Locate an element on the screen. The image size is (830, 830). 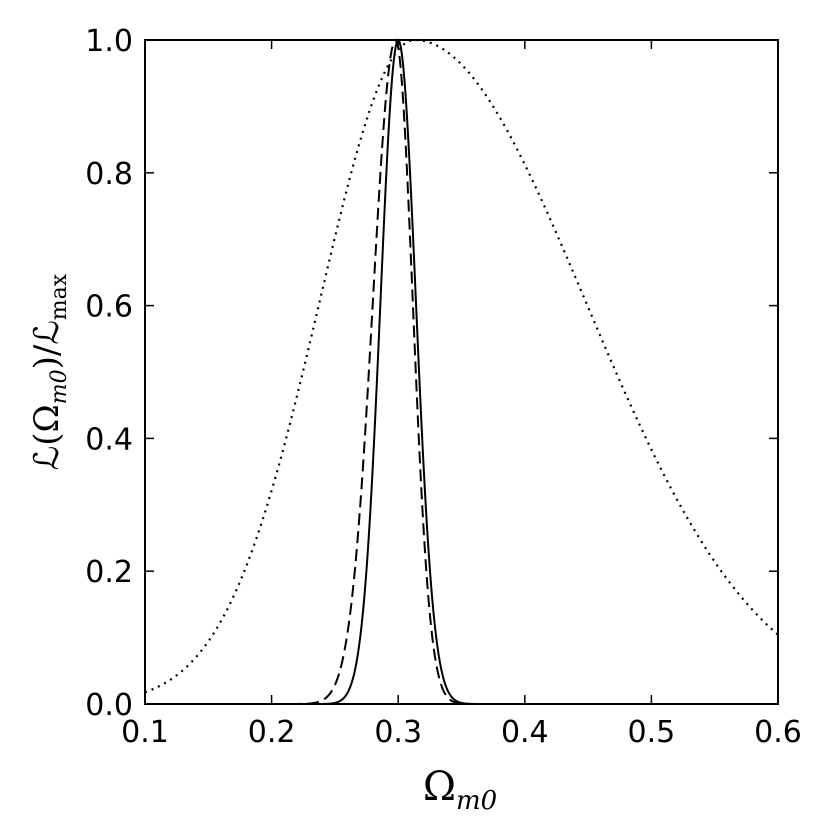
y-axis-label-part1: ℒ(Ω is located at coordinates (47, 437).